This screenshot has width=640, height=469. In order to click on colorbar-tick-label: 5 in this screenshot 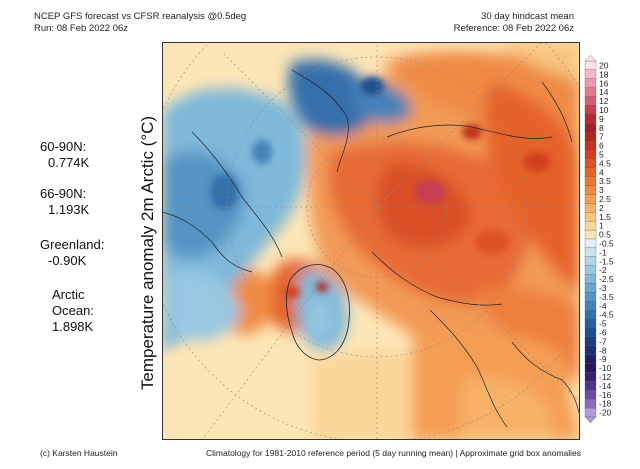, I will do `click(601, 154)`.